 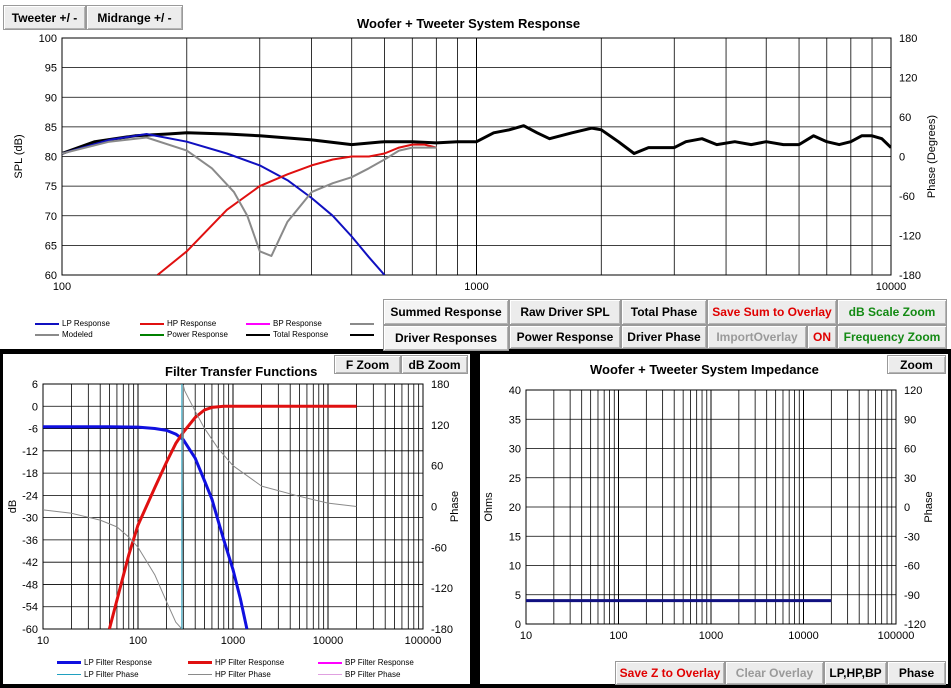 I want to click on plot-frame, so click(x=711, y=507).